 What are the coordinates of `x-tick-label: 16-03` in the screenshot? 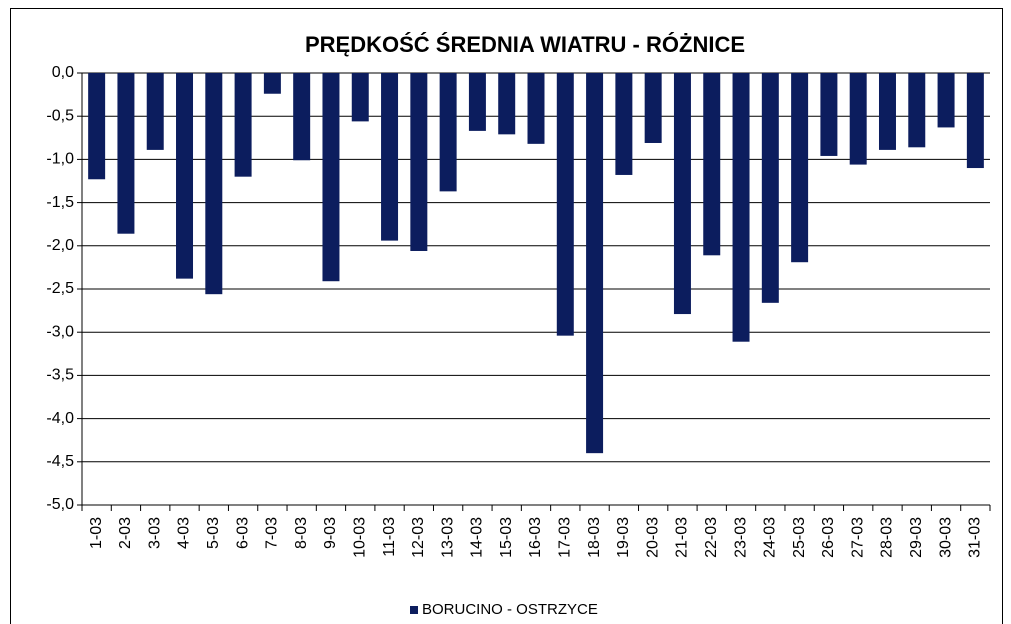 It's located at (535, 537).